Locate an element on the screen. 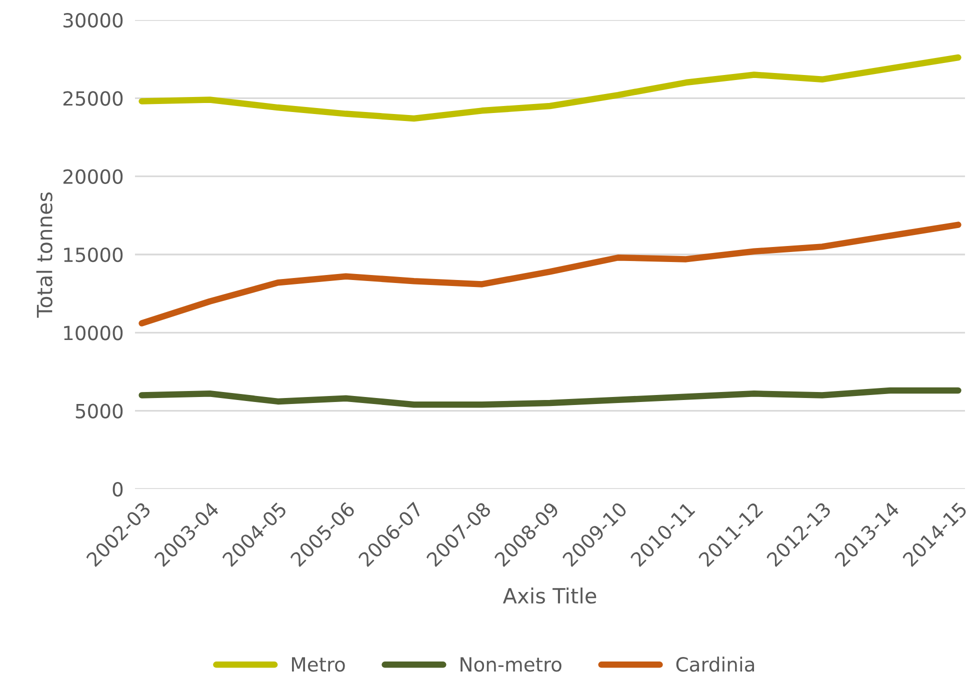  legend-label: Cardinia is located at coordinates (715, 664).